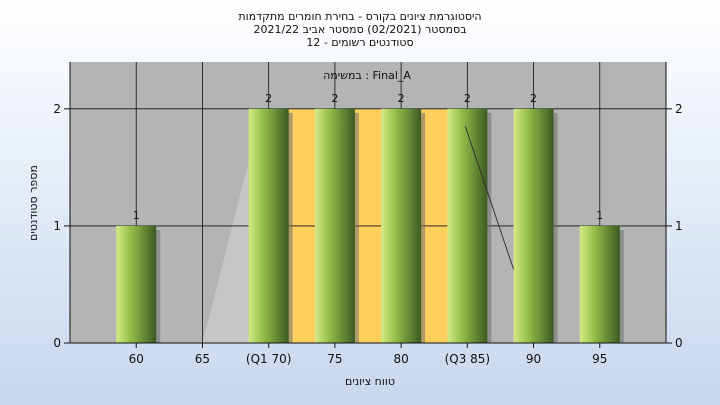 The height and width of the screenshot is (405, 720). Describe the element at coordinates (334, 359) in the screenshot. I see `x-tick-label: 75` at that location.